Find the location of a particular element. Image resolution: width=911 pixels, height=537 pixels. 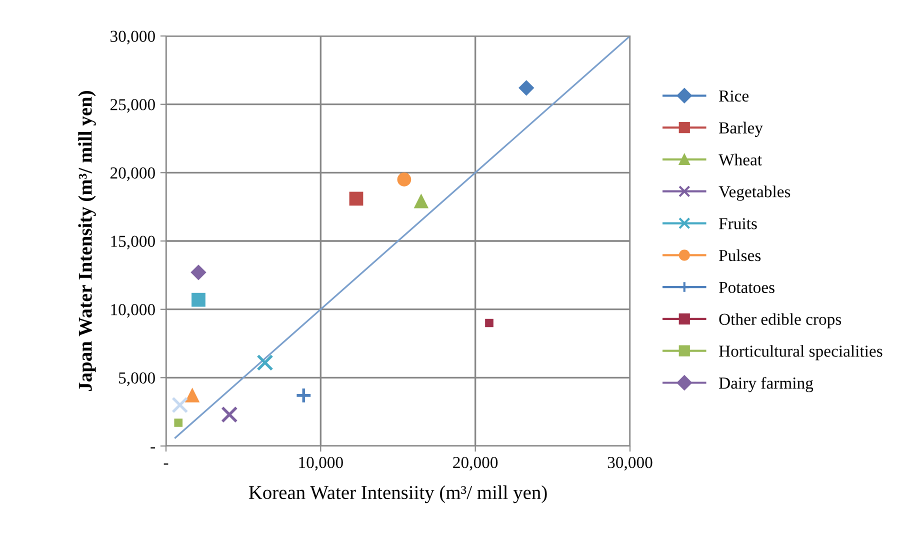

legend-label: Potatoes is located at coordinates (746, 288).